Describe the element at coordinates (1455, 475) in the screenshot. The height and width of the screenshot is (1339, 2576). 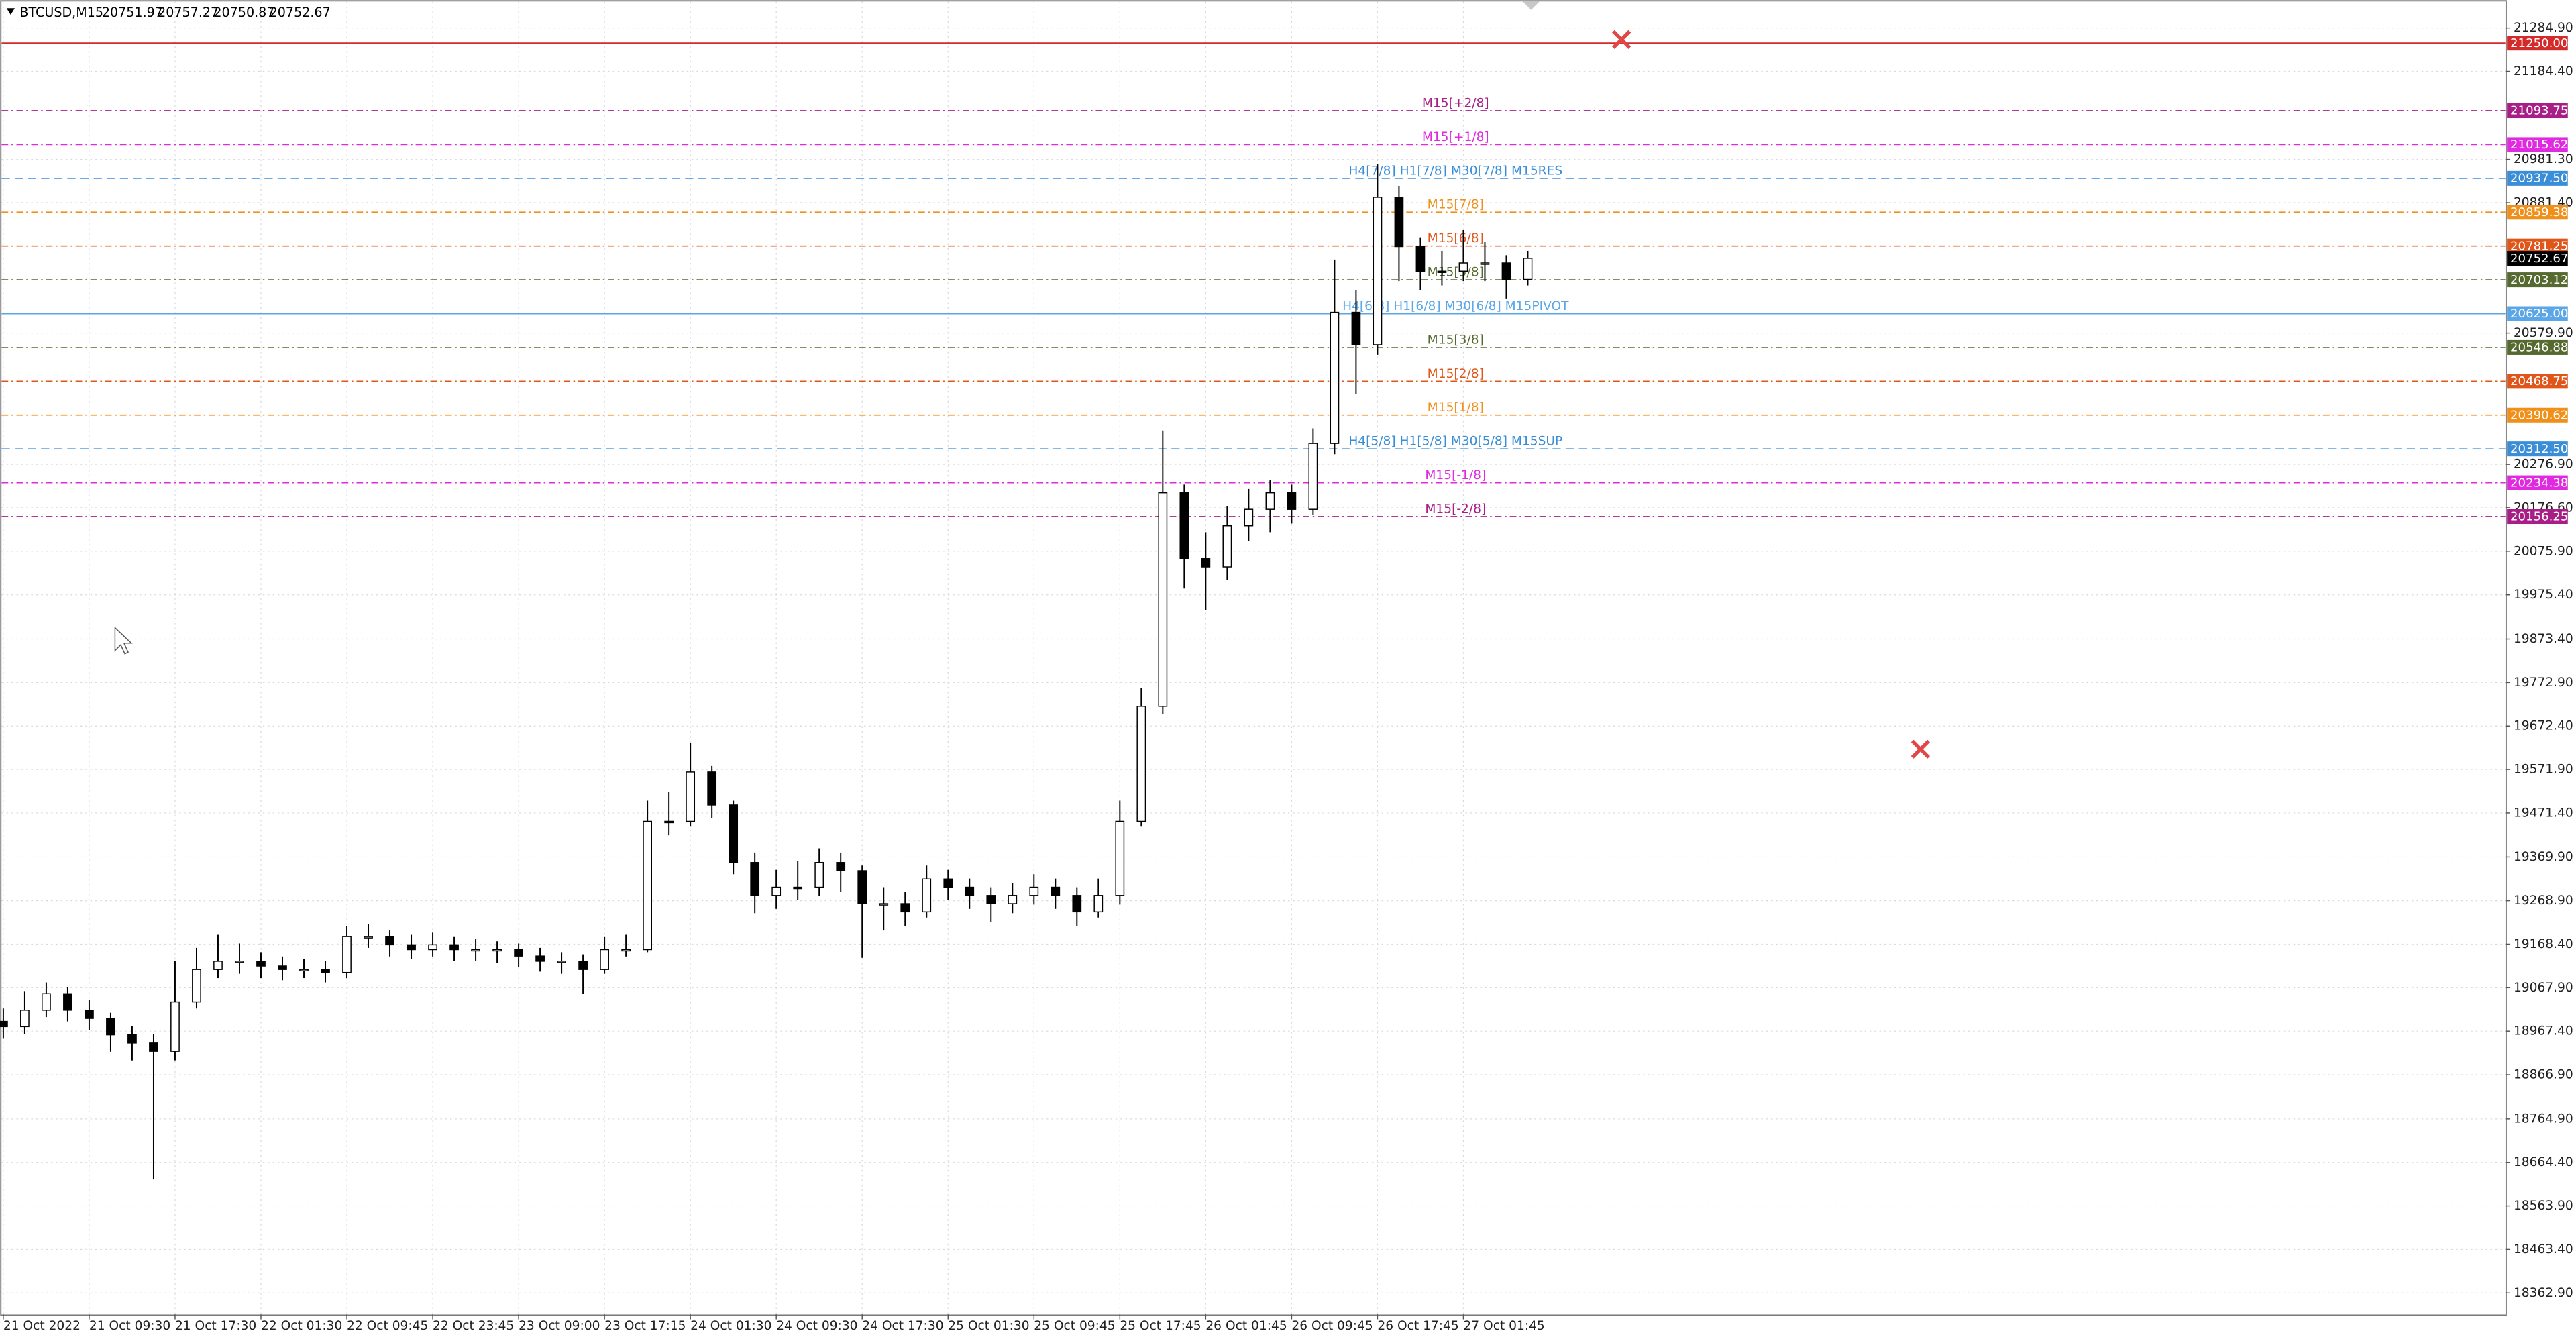
I see `level-name: M15[-1/8]` at that location.